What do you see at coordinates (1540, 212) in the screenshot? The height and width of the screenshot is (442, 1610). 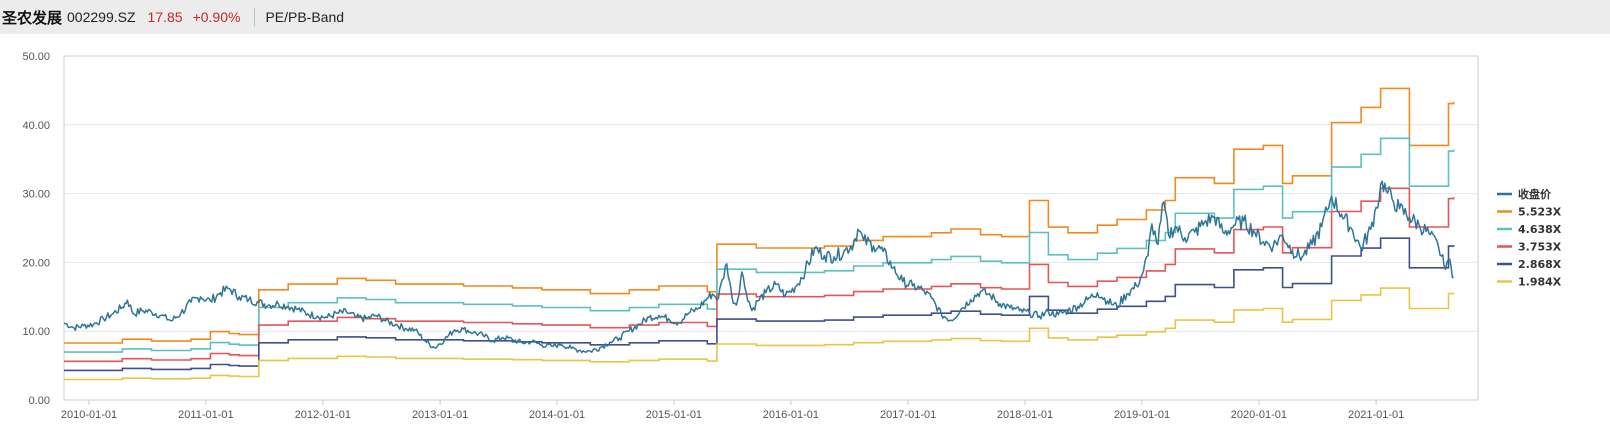 I see `legend-label: 5.523X` at bounding box center [1540, 212].